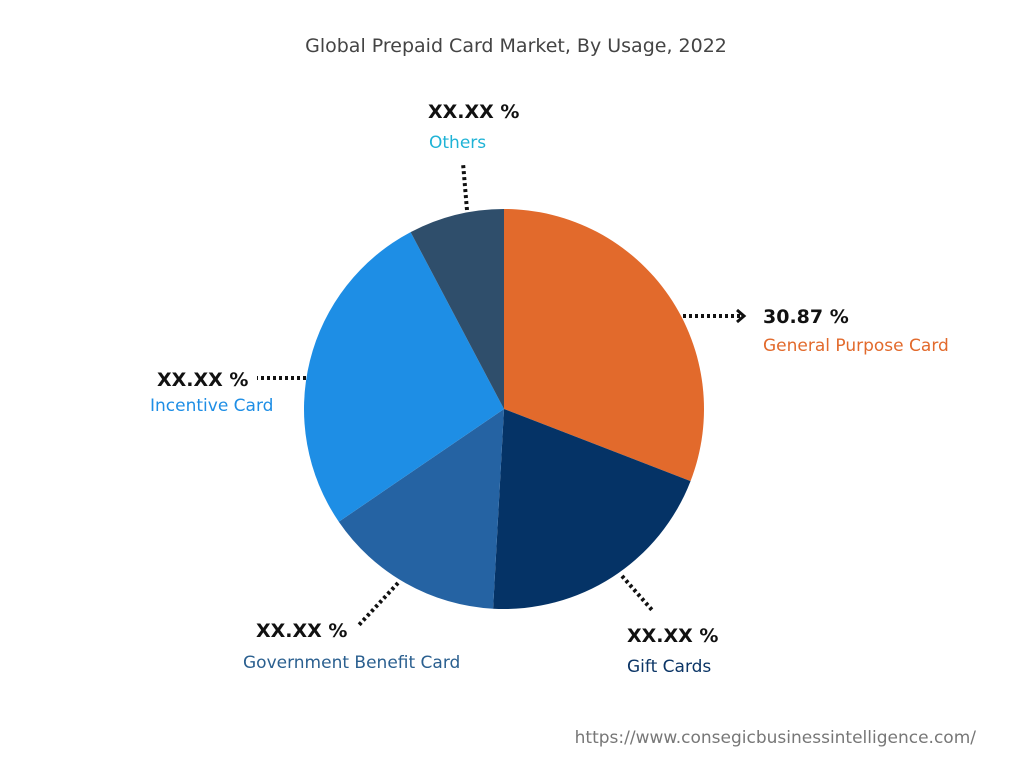  Describe the element at coordinates (856, 346) in the screenshot. I see `category-label-general-purpose: General Purpose Card` at that location.